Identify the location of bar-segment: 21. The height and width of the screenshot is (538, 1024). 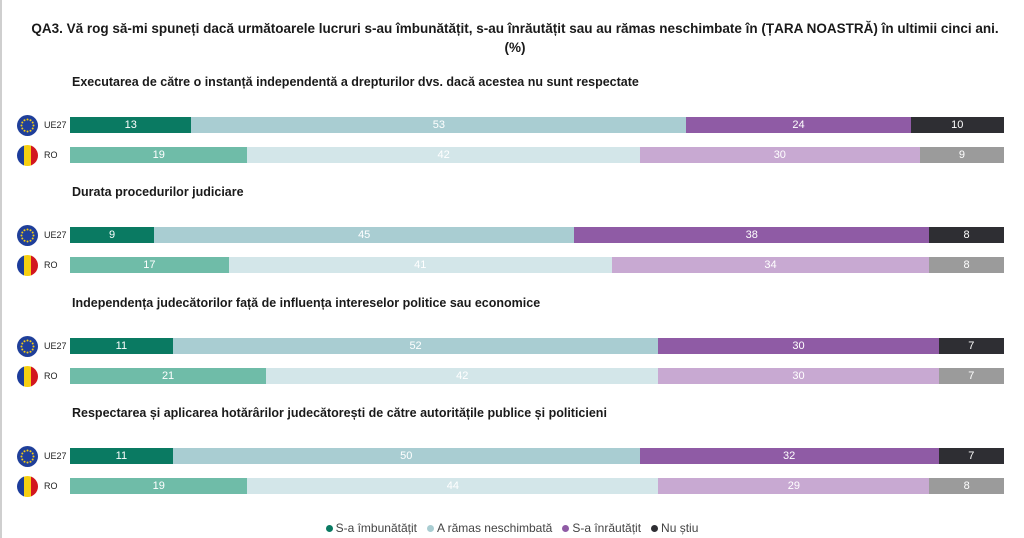
(168, 376).